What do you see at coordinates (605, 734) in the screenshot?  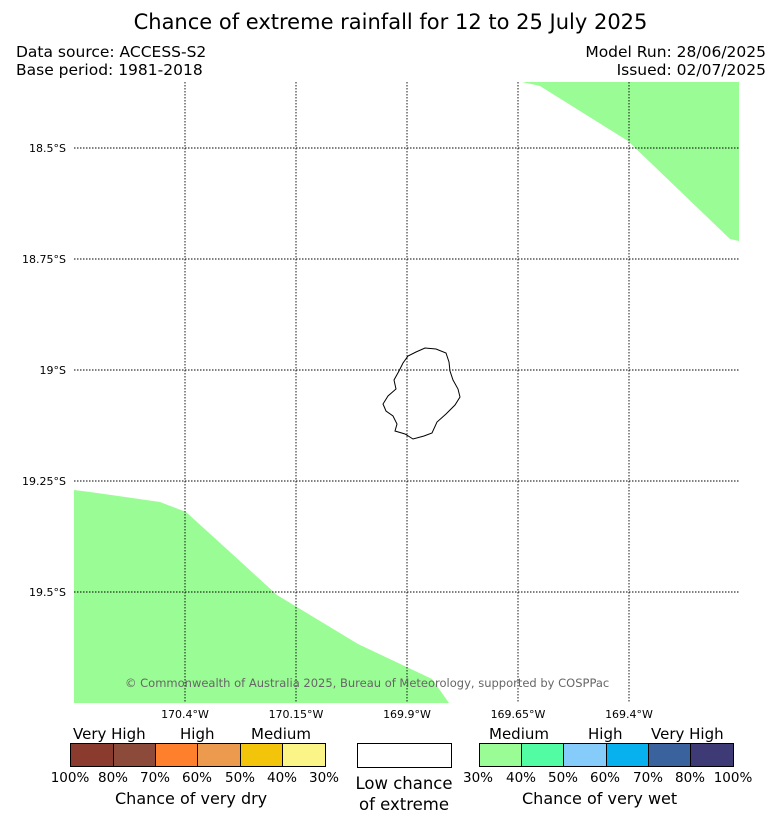 I see `wet-level-high: High` at bounding box center [605, 734].